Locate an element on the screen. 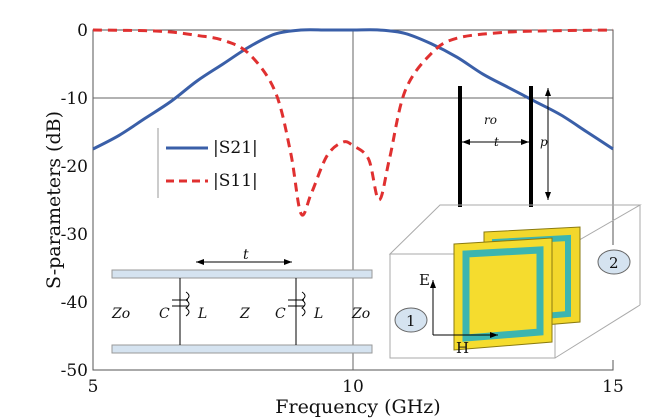 Image resolution: width=650 pixels, height=418 pixels. x-axis-label: Frequency (GHz) is located at coordinates (357, 407).